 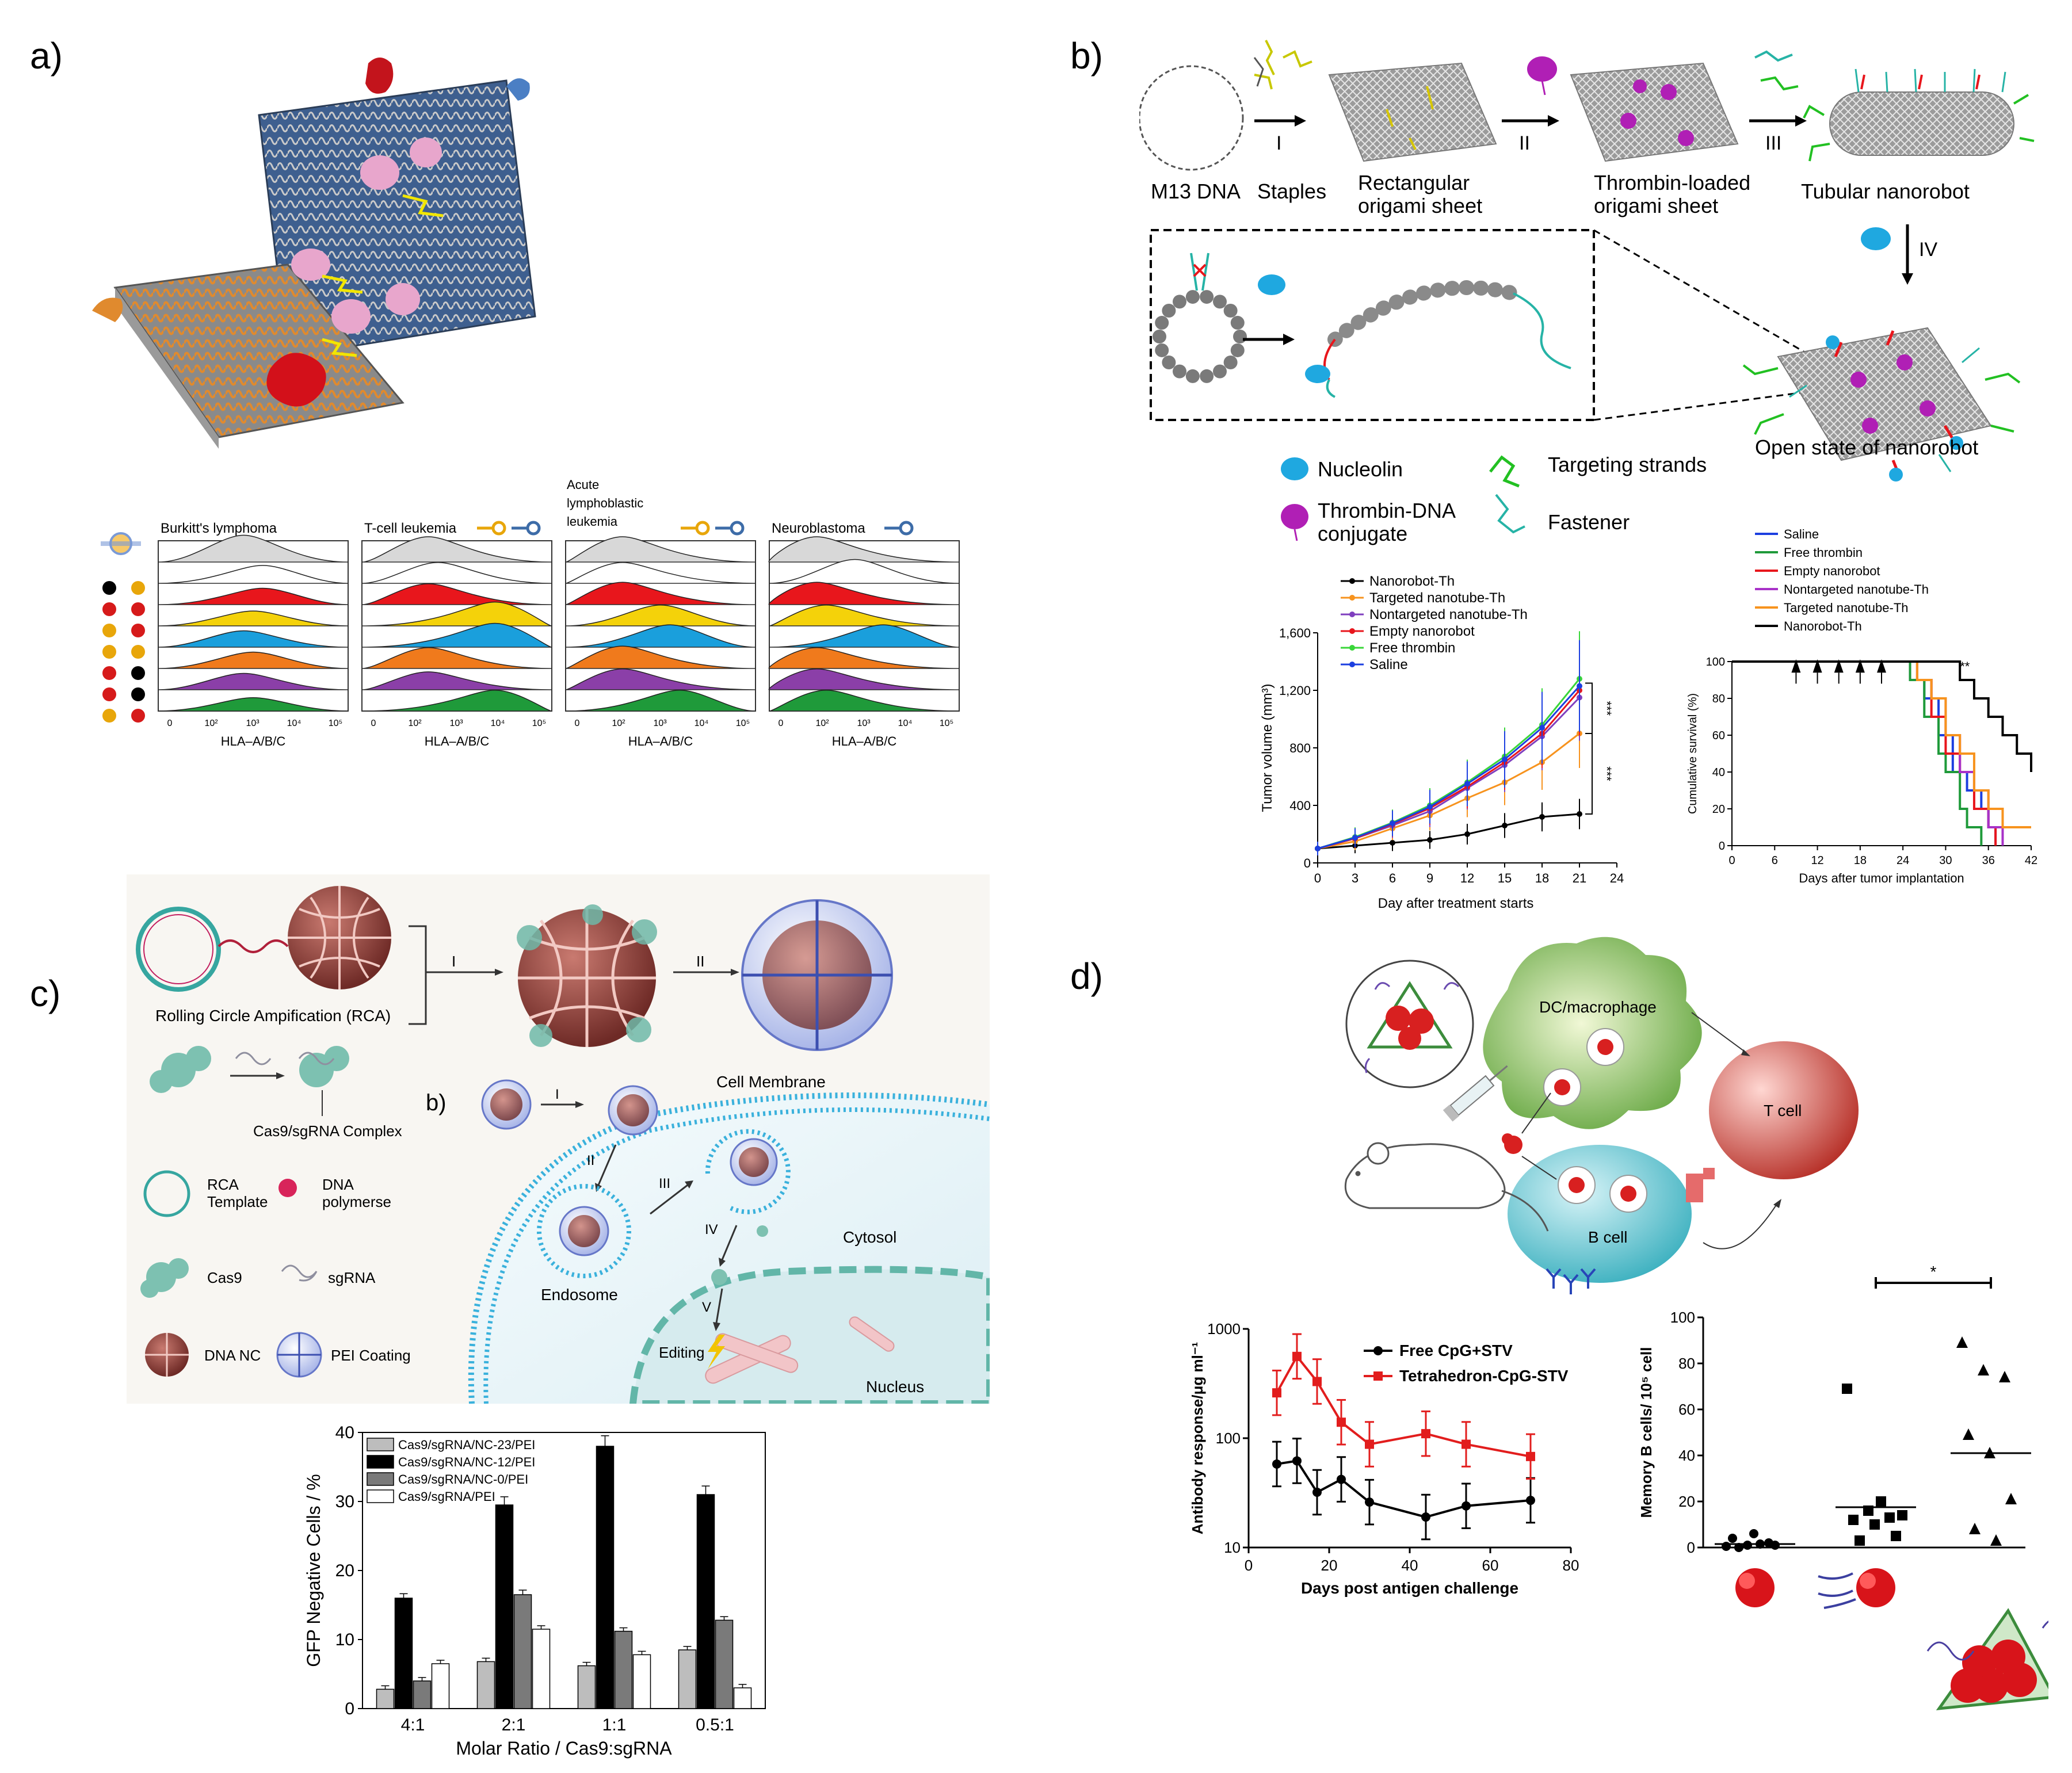 What do you see at coordinates (1691, 1547) in the screenshot?
I see `y-tick-label: 0` at bounding box center [1691, 1547].